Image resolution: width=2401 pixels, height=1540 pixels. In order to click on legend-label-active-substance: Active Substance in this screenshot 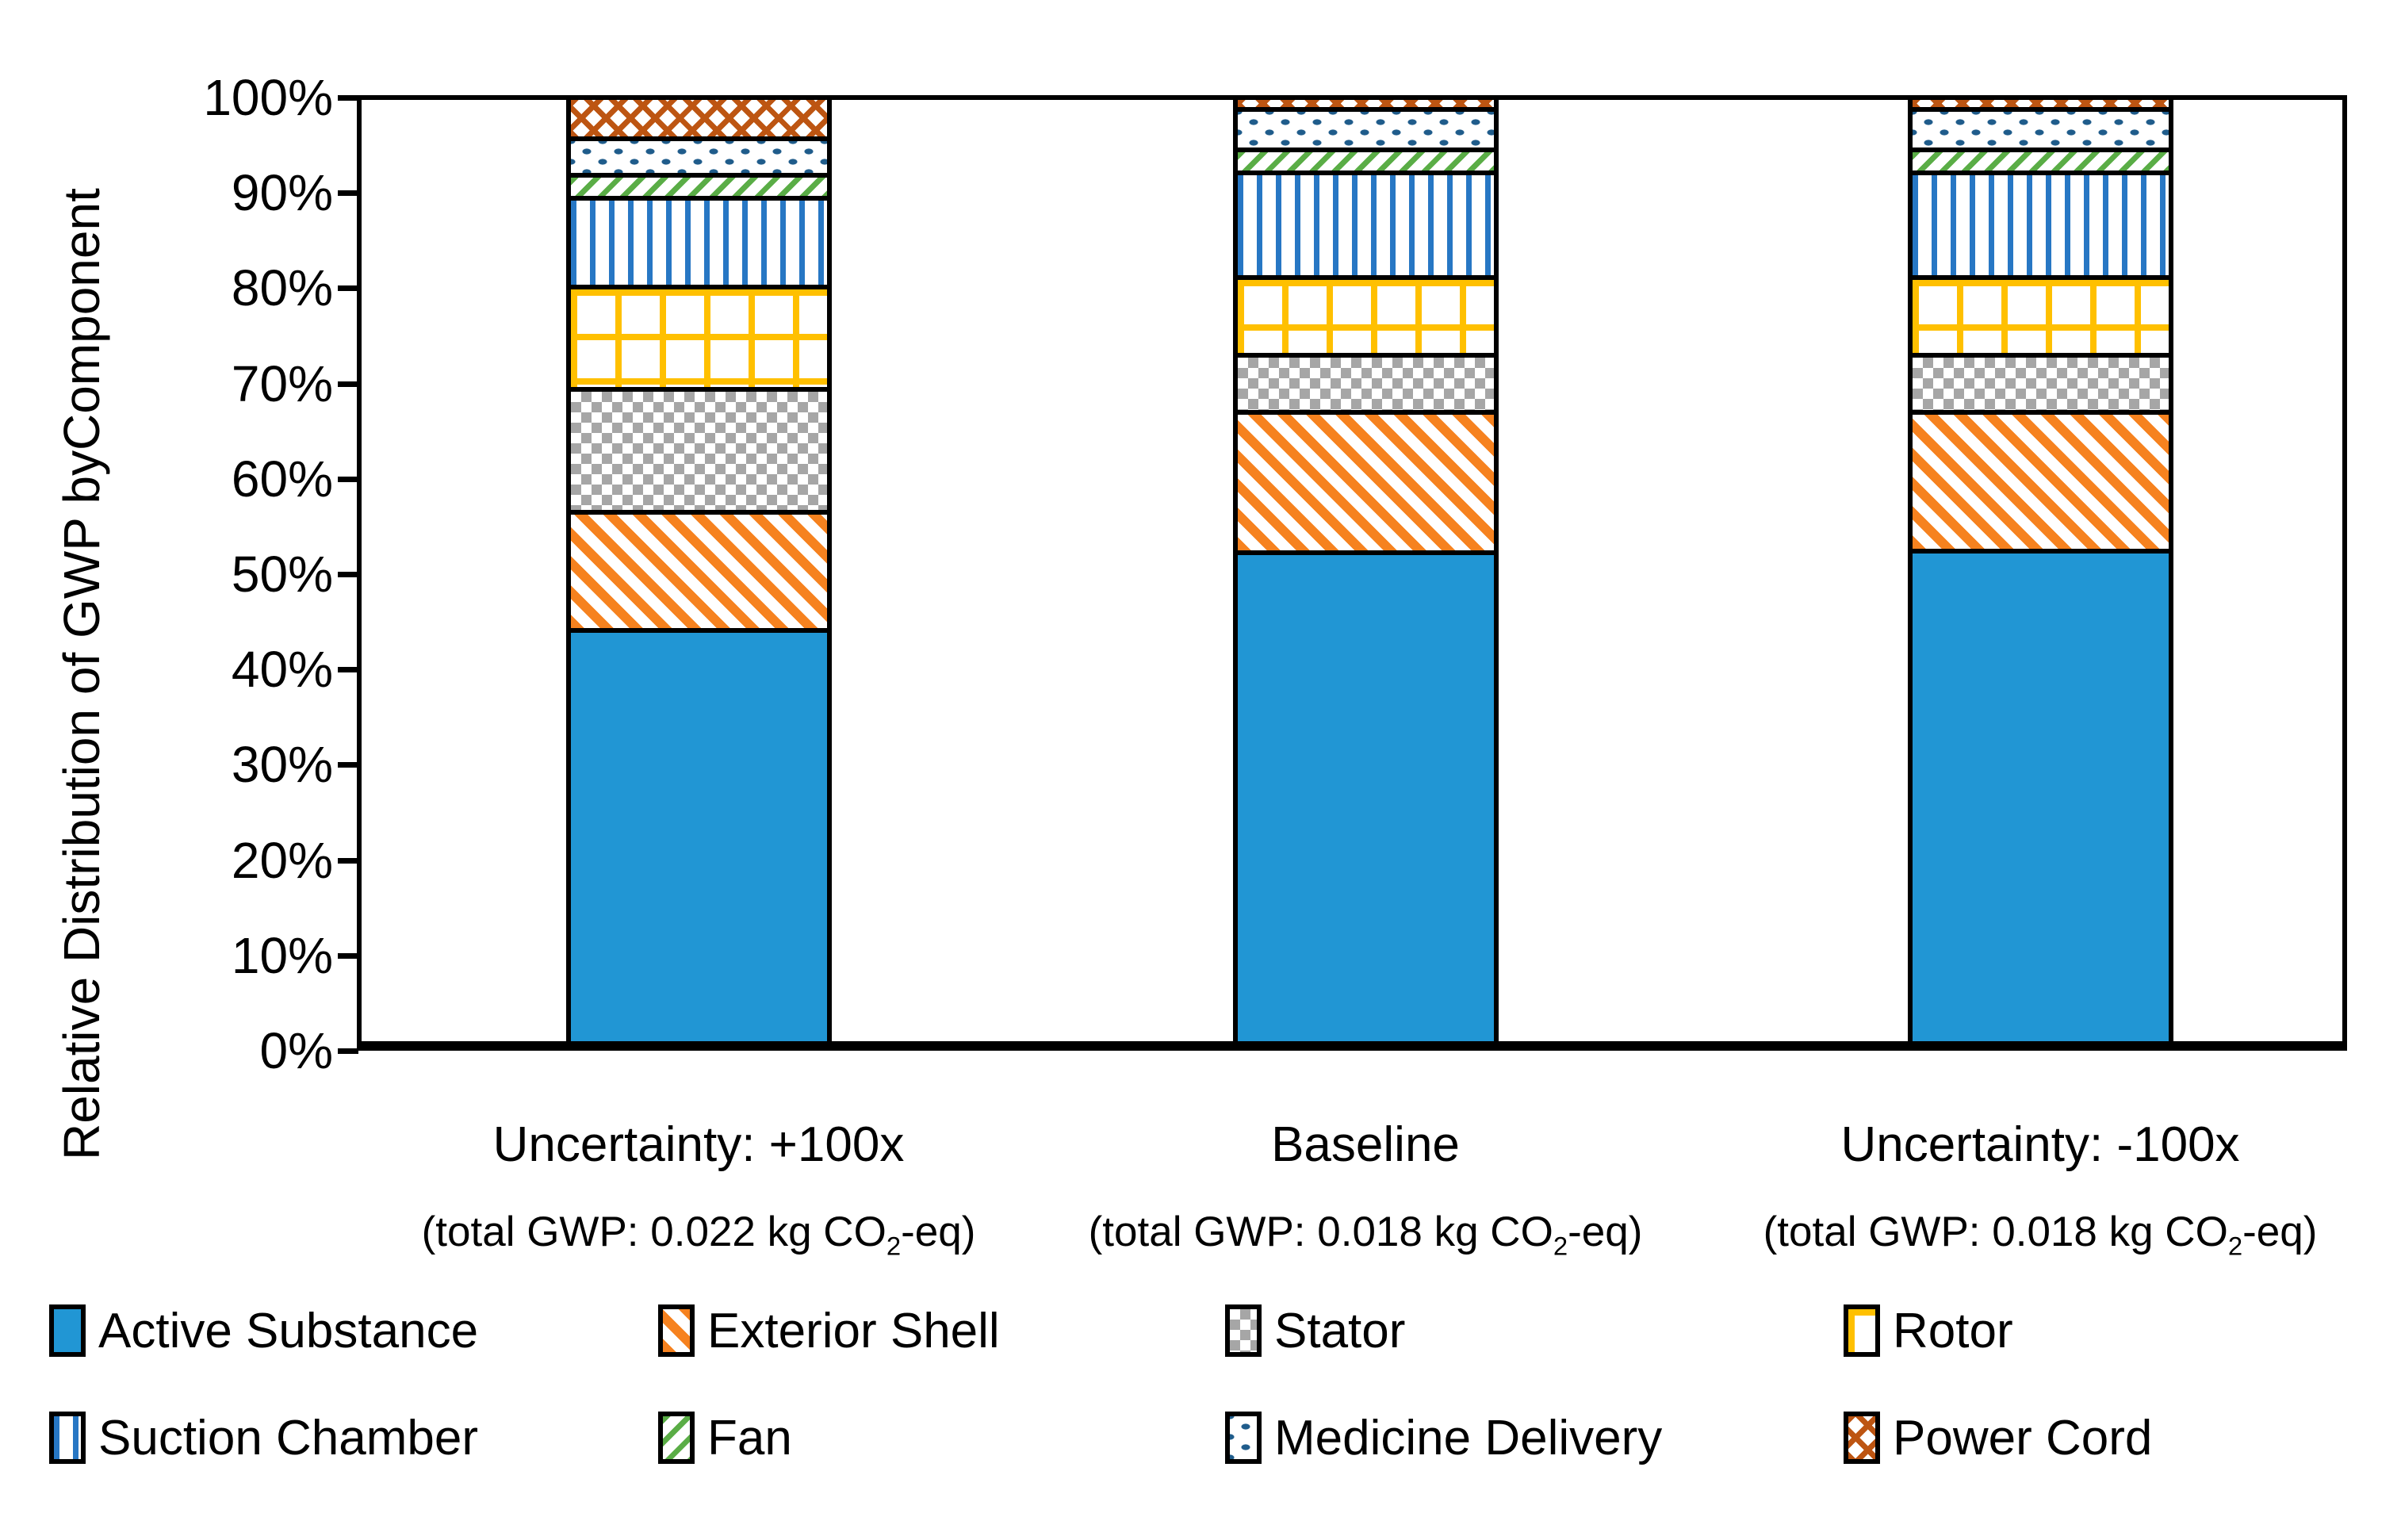, I will do `click(288, 1330)`.